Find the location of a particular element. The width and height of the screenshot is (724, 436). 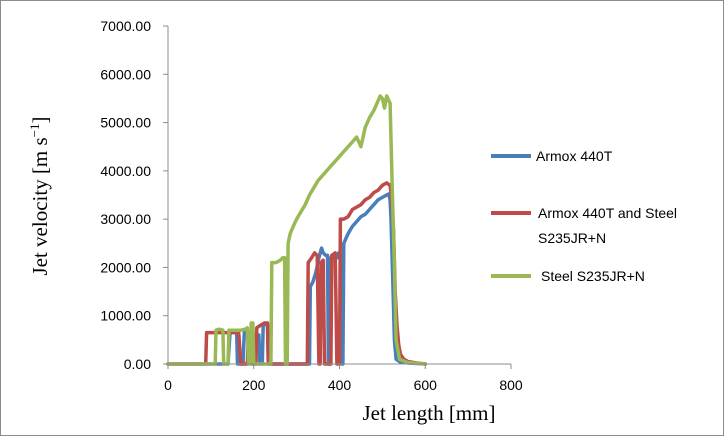

y-tick-label: 4000.00 is located at coordinates (125, 171).